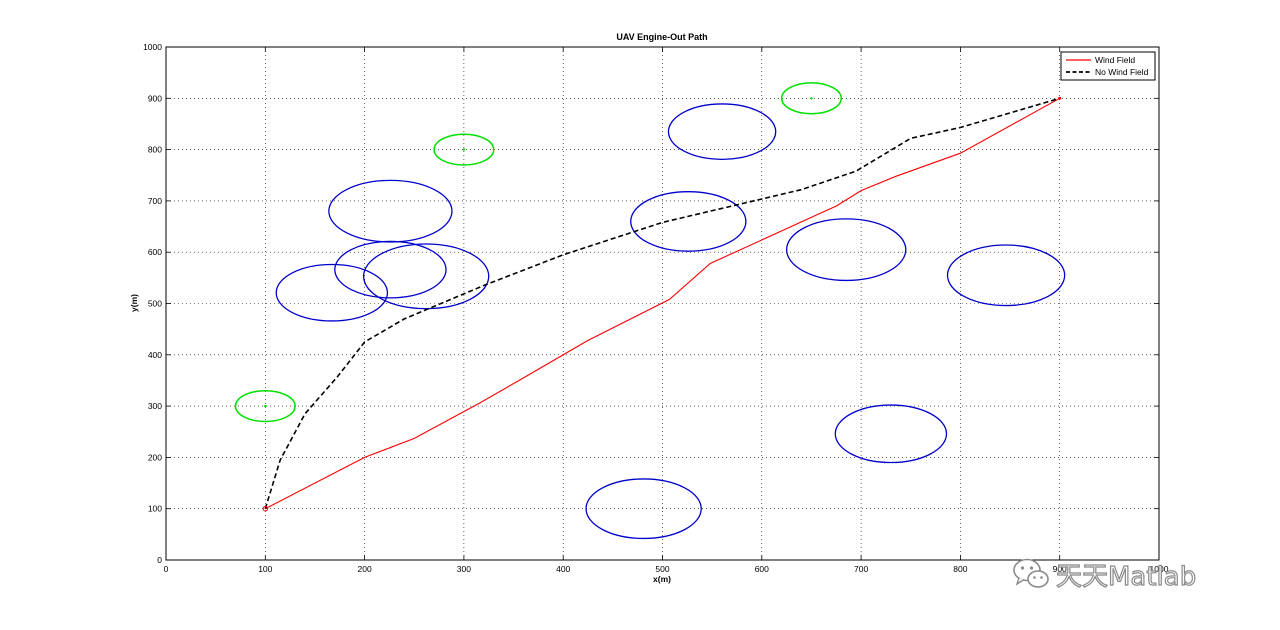 This screenshot has width=1280, height=630. Describe the element at coordinates (155, 304) in the screenshot. I see `y-tick-label: 500` at that location.